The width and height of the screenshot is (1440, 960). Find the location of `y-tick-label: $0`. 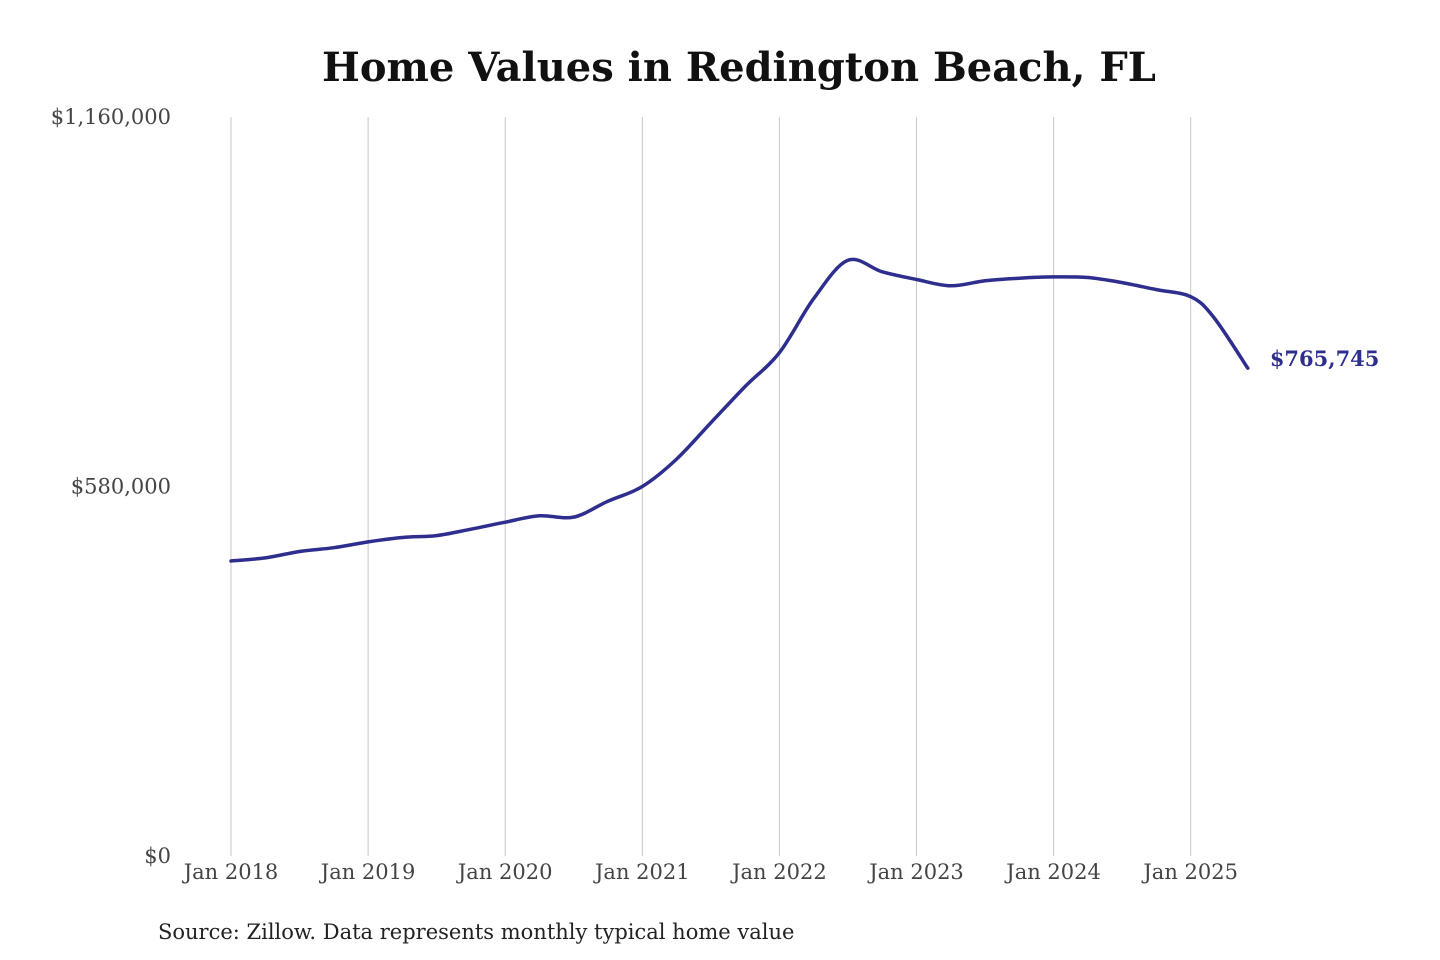

y-tick-label: $0 is located at coordinates (157, 856).